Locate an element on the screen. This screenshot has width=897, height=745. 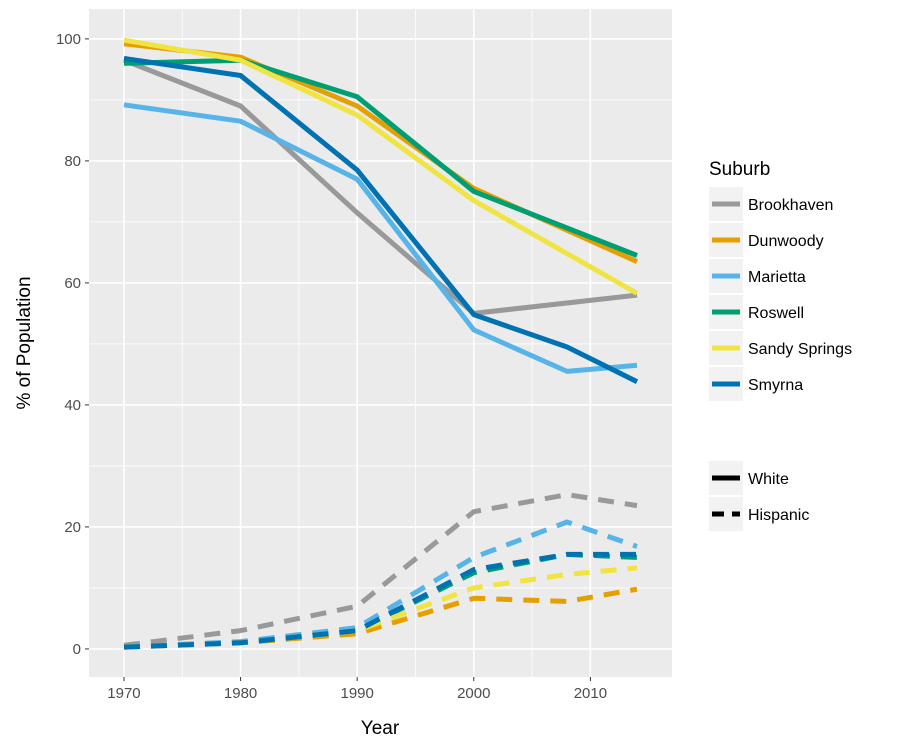
x-tick-label: 1980 is located at coordinates (240, 693).